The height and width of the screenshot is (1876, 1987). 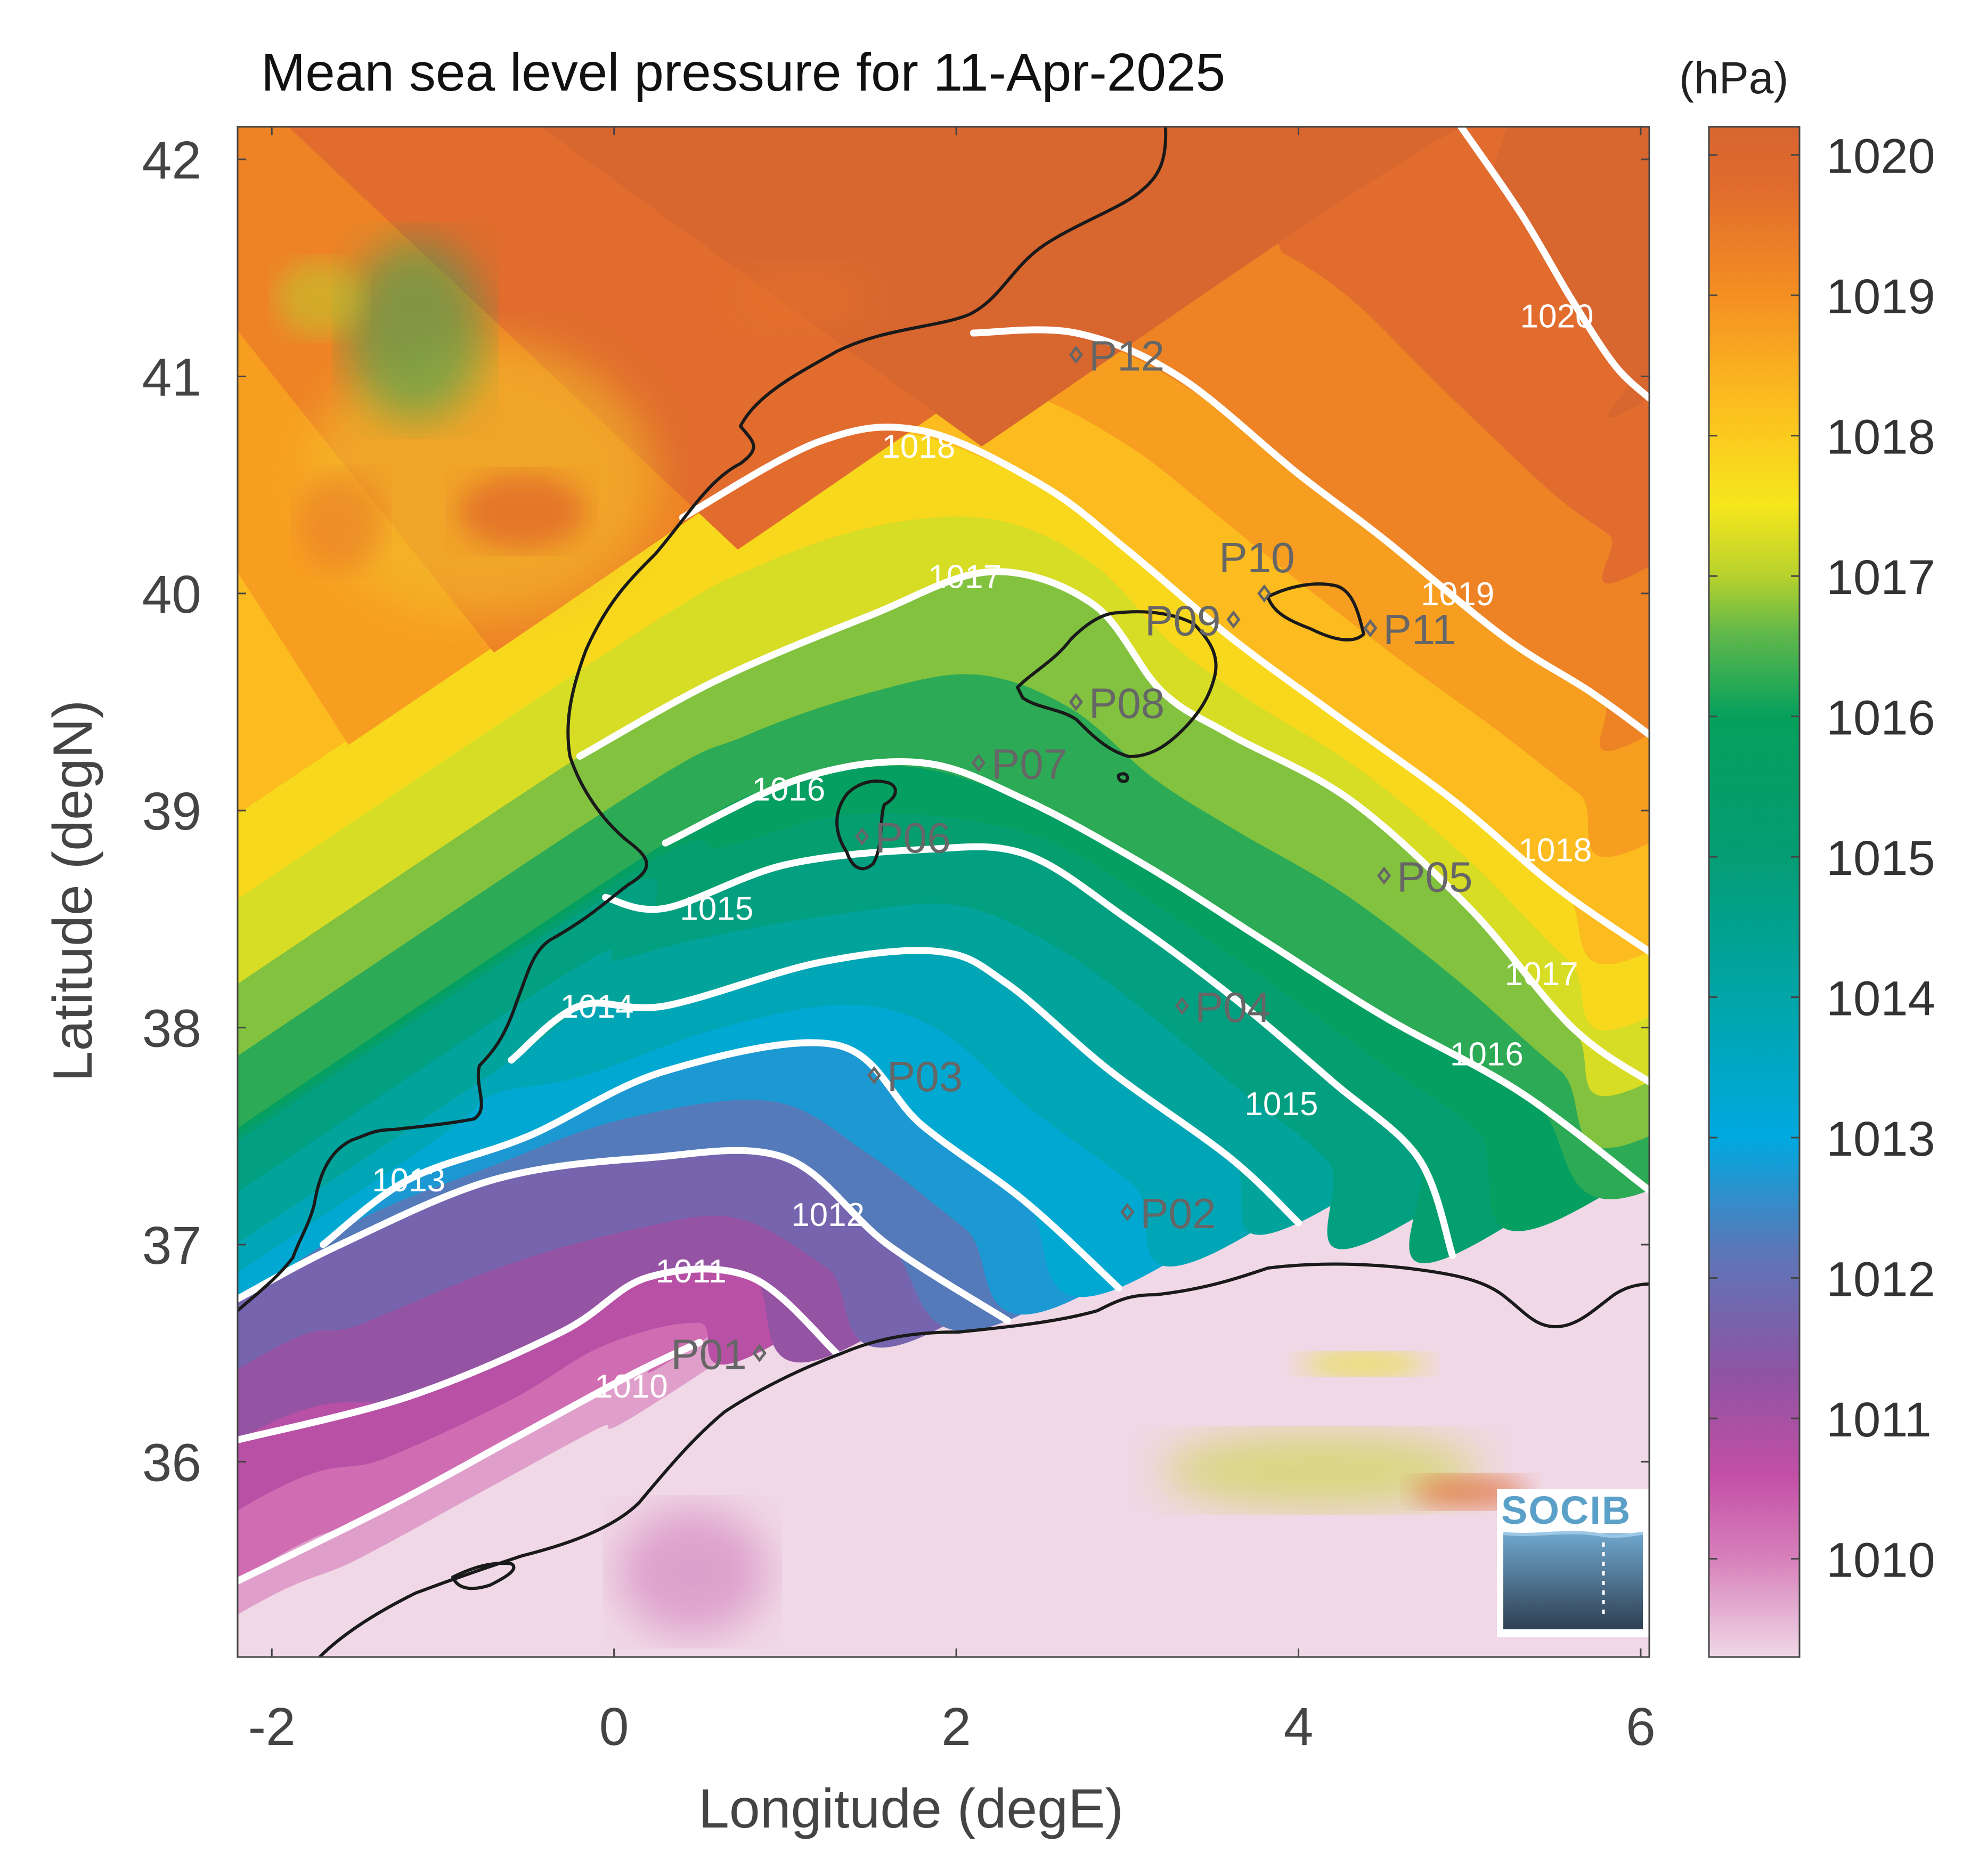 What do you see at coordinates (1095, 287) in the screenshot?
I see `pressure-band` at bounding box center [1095, 287].